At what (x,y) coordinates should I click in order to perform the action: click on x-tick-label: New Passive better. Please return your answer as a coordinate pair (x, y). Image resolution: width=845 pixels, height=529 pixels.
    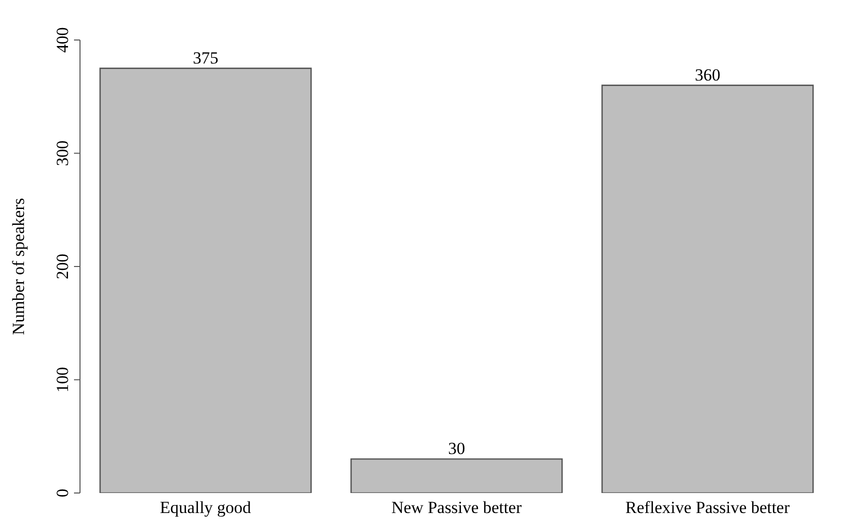
    Looking at the image, I should click on (456, 508).